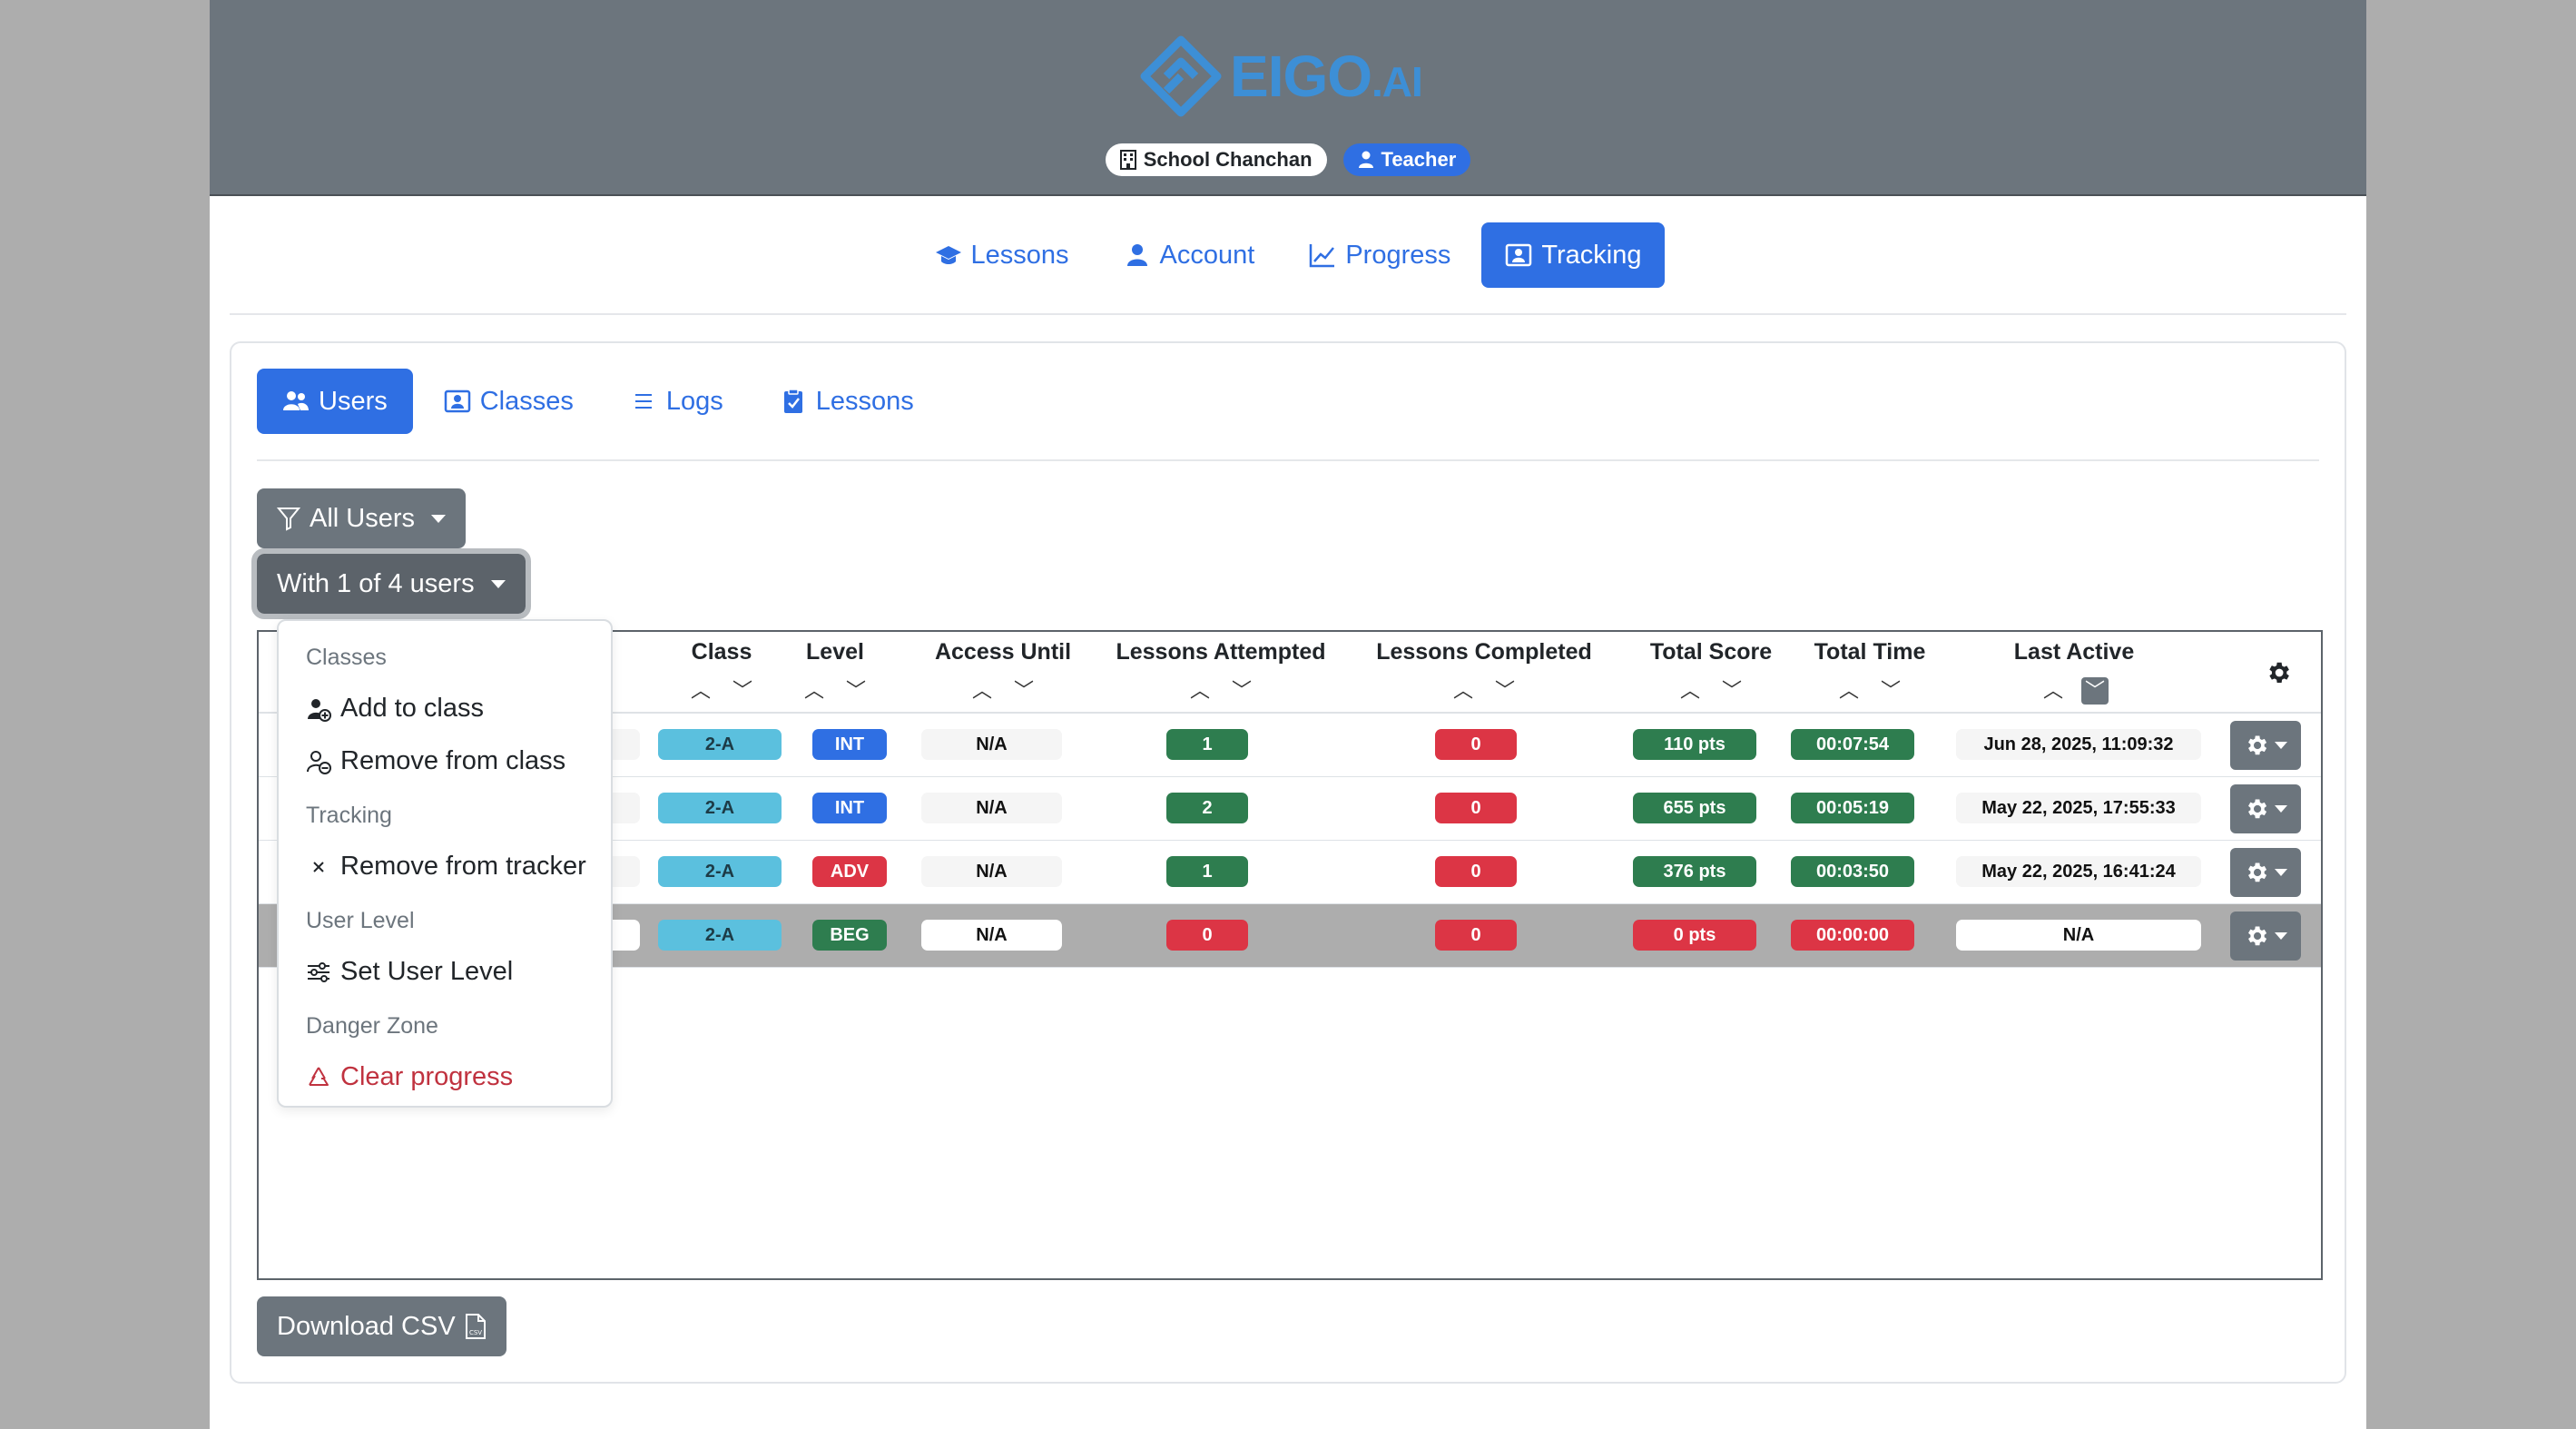 This screenshot has height=1429, width=2576. What do you see at coordinates (1852, 871) in the screenshot?
I see `cell-total-time: 00:03:50` at bounding box center [1852, 871].